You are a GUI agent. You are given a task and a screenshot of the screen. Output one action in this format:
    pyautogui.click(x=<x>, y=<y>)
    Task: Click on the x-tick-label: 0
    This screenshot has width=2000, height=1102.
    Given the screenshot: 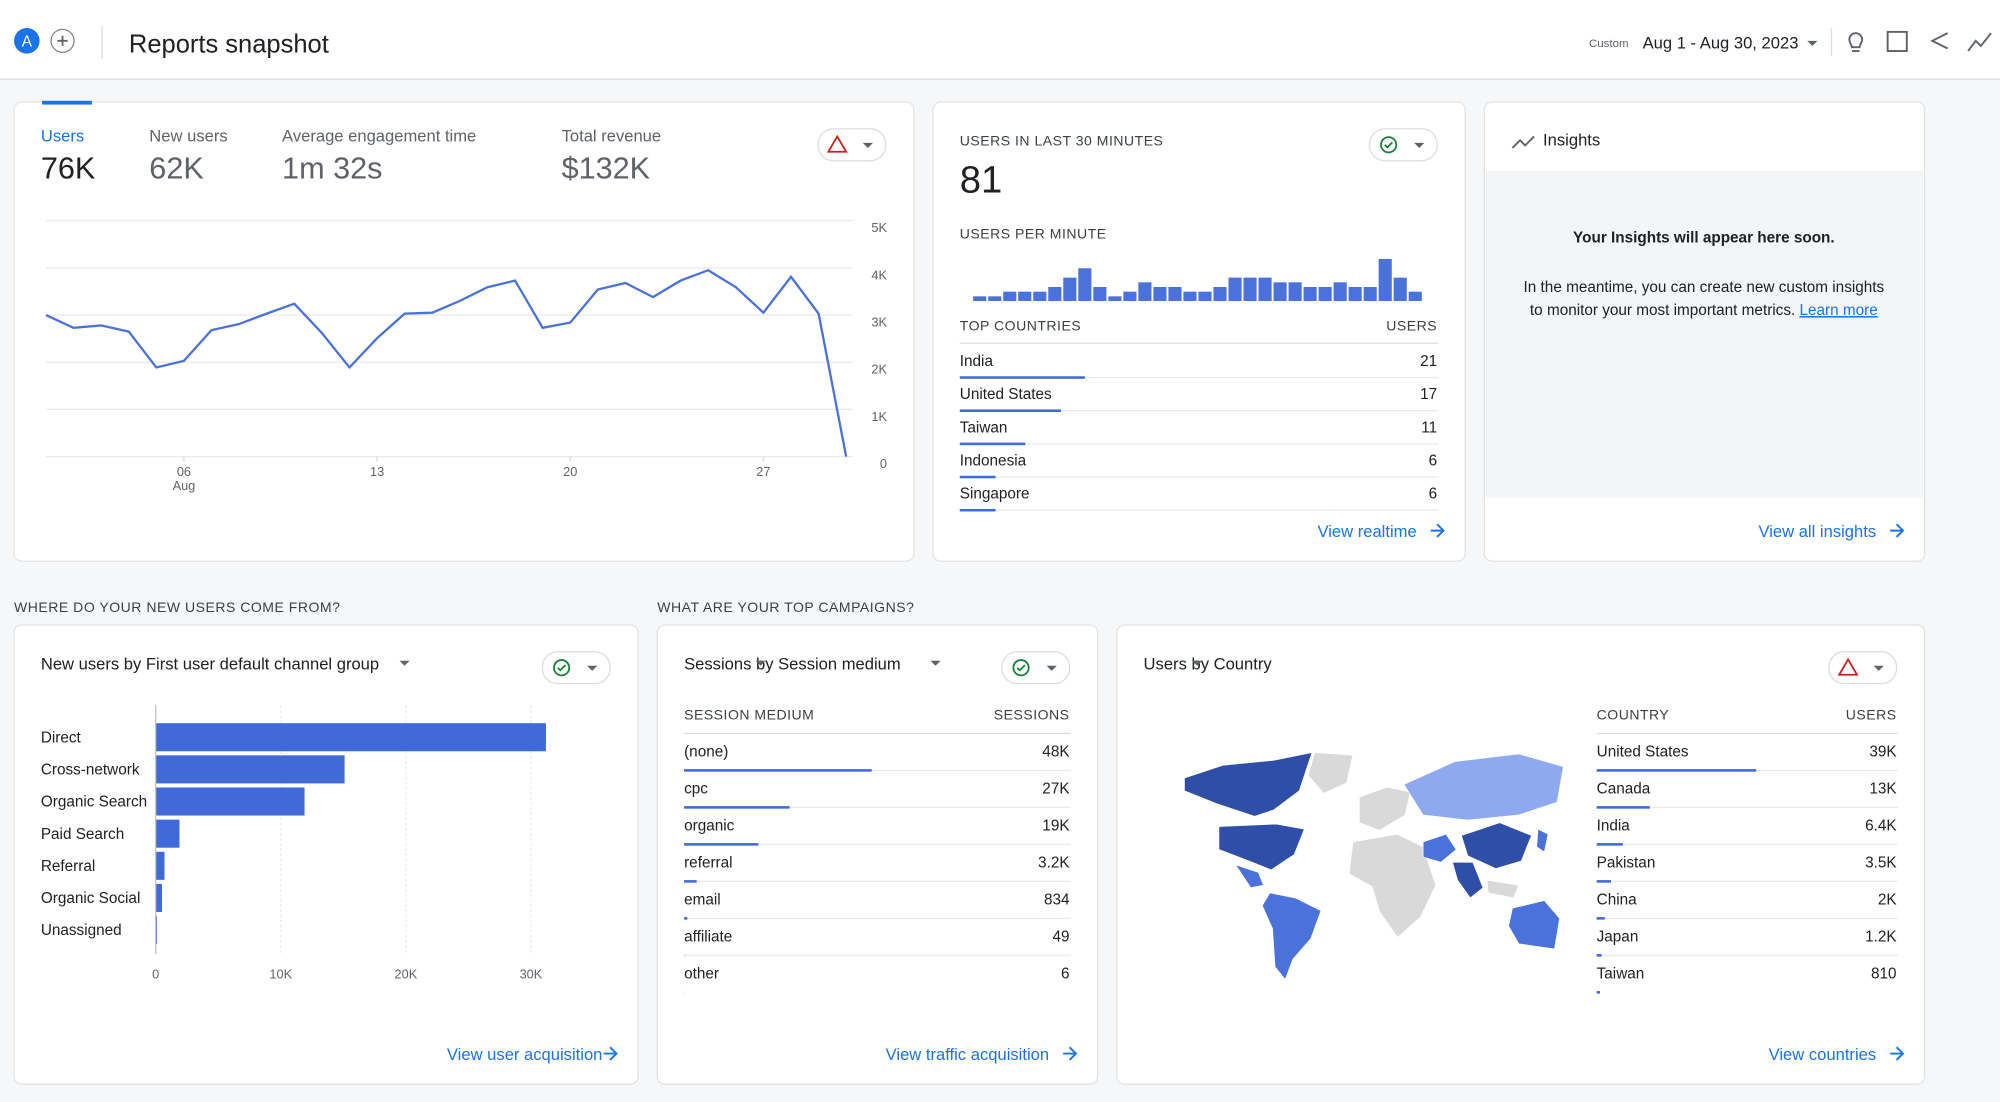 What is the action you would take?
    pyautogui.click(x=155, y=973)
    